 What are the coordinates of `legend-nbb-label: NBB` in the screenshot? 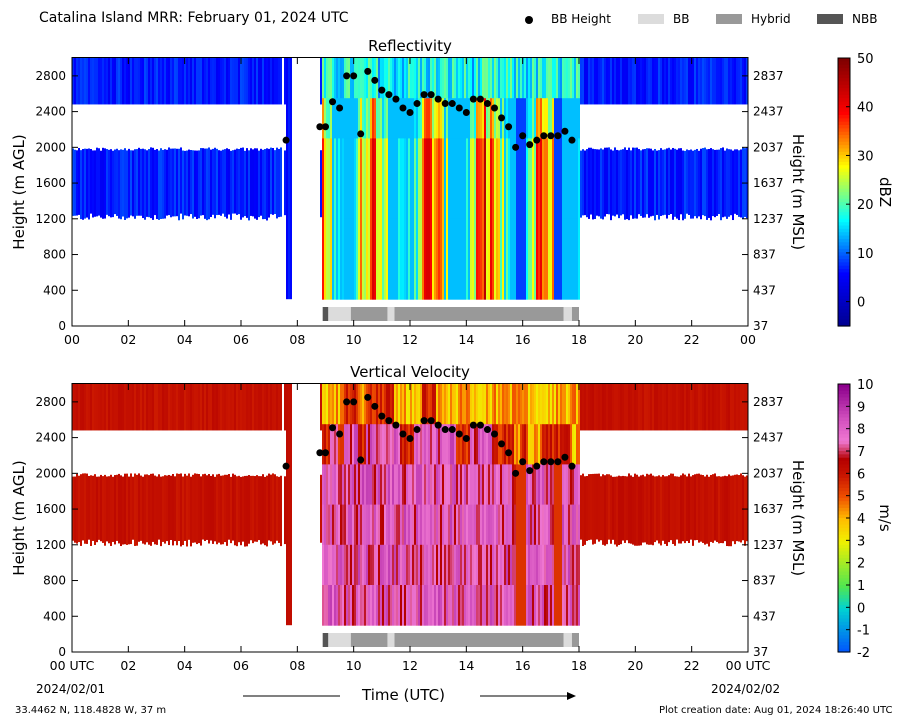 It's located at (865, 19).